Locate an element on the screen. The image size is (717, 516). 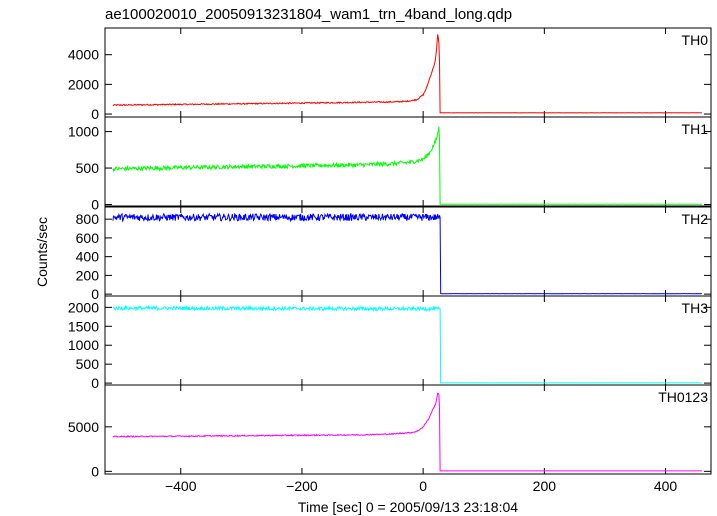
series-line-th1 is located at coordinates (407, 165).